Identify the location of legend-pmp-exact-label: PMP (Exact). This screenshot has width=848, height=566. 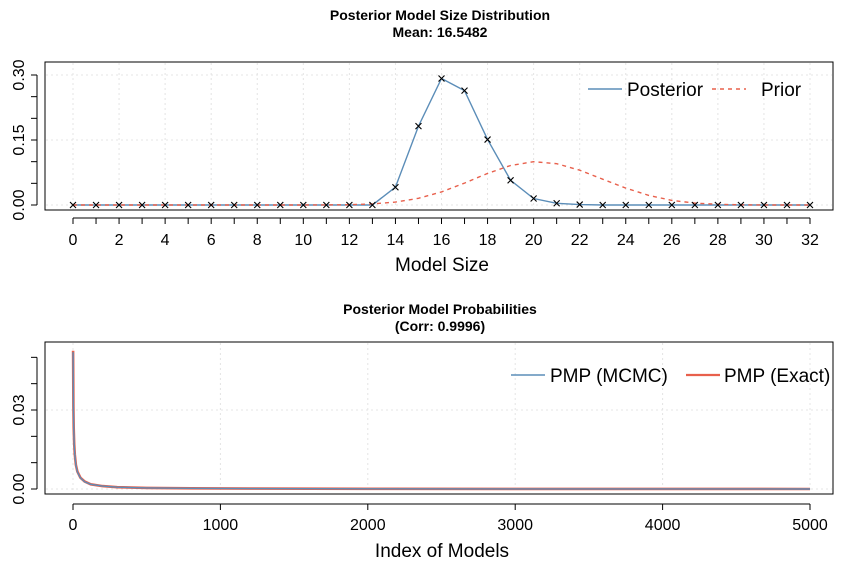
(777, 376).